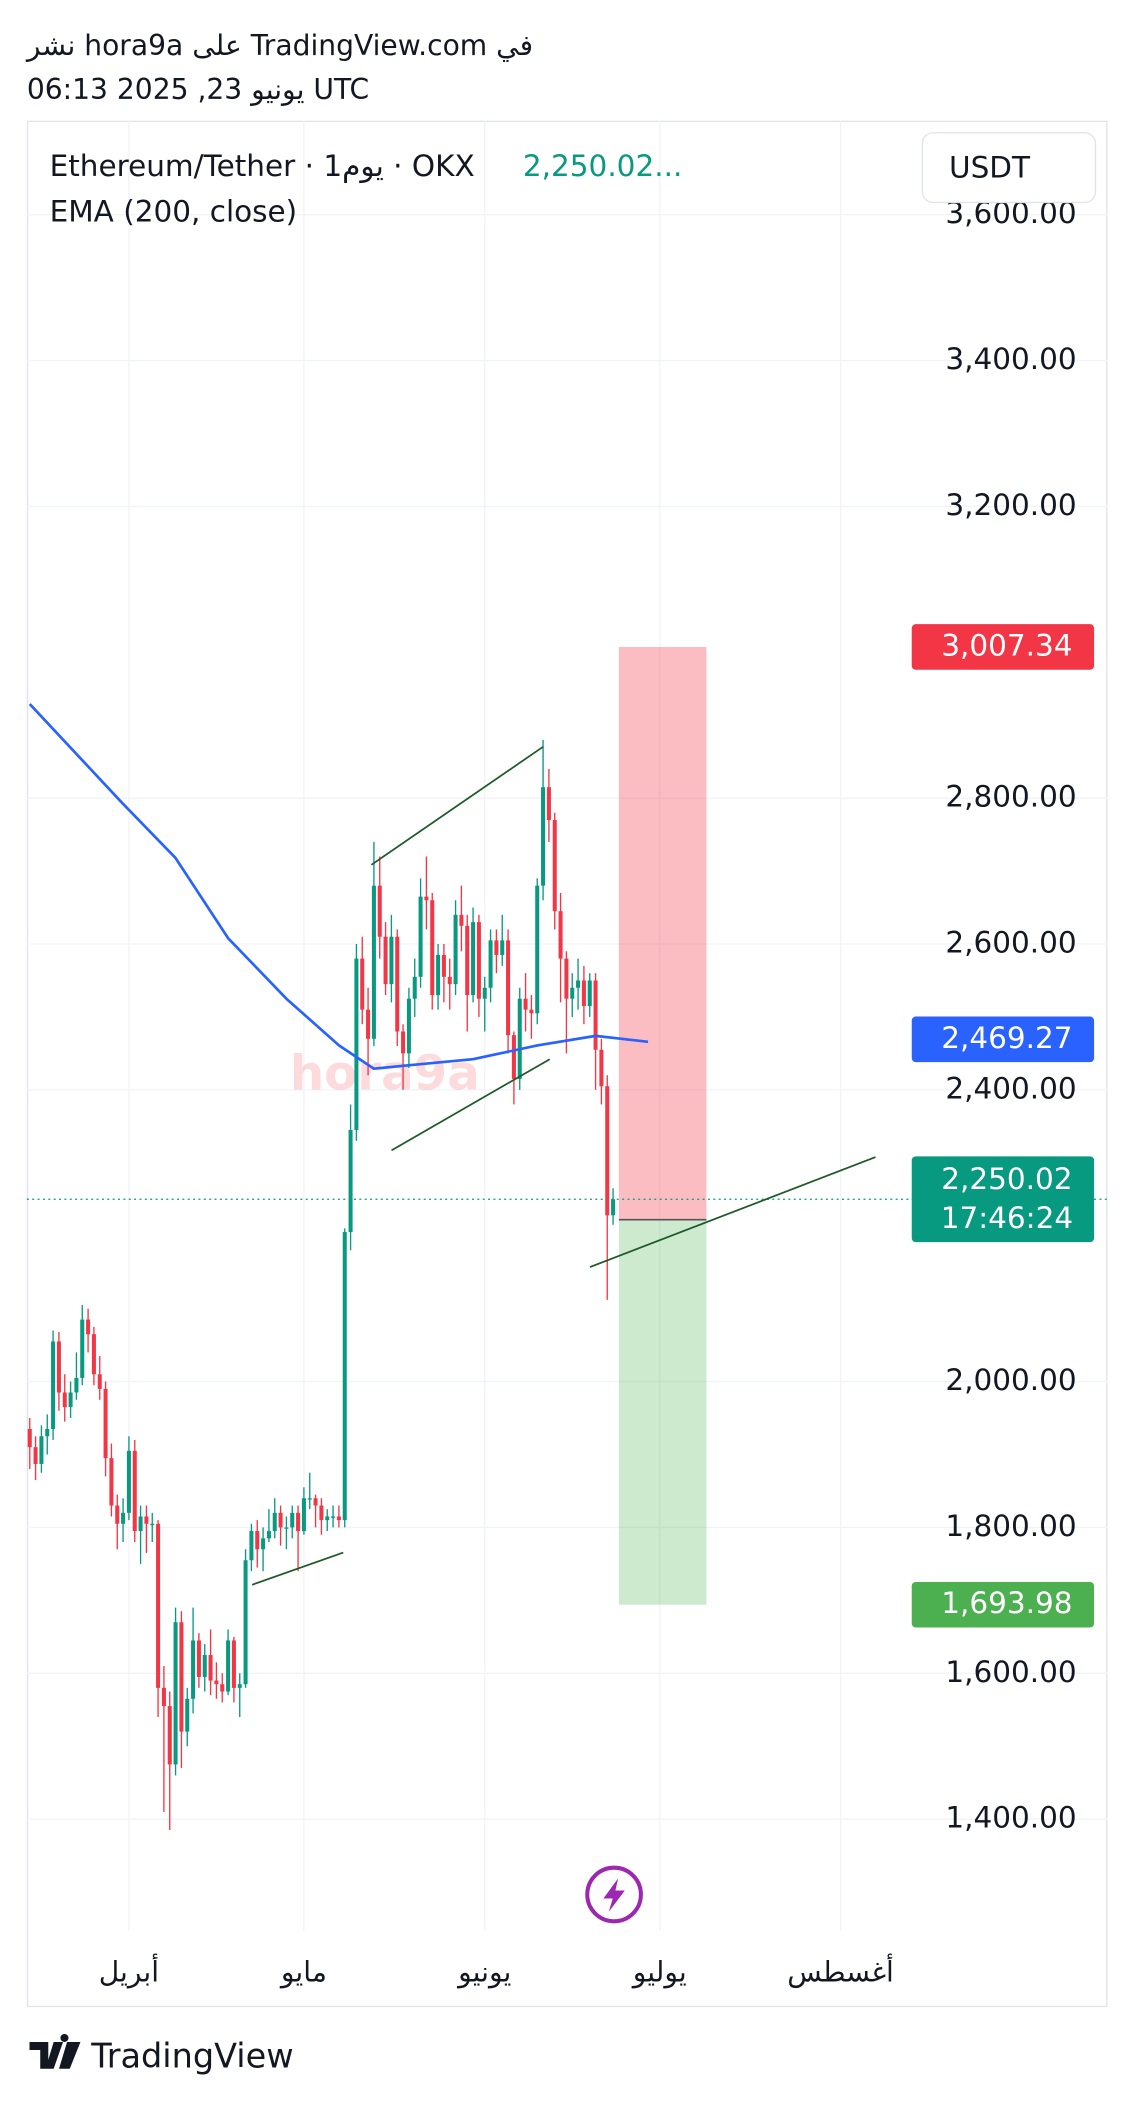  What do you see at coordinates (1010, 505) in the screenshot?
I see `y-tick-label: 3,200.00` at bounding box center [1010, 505].